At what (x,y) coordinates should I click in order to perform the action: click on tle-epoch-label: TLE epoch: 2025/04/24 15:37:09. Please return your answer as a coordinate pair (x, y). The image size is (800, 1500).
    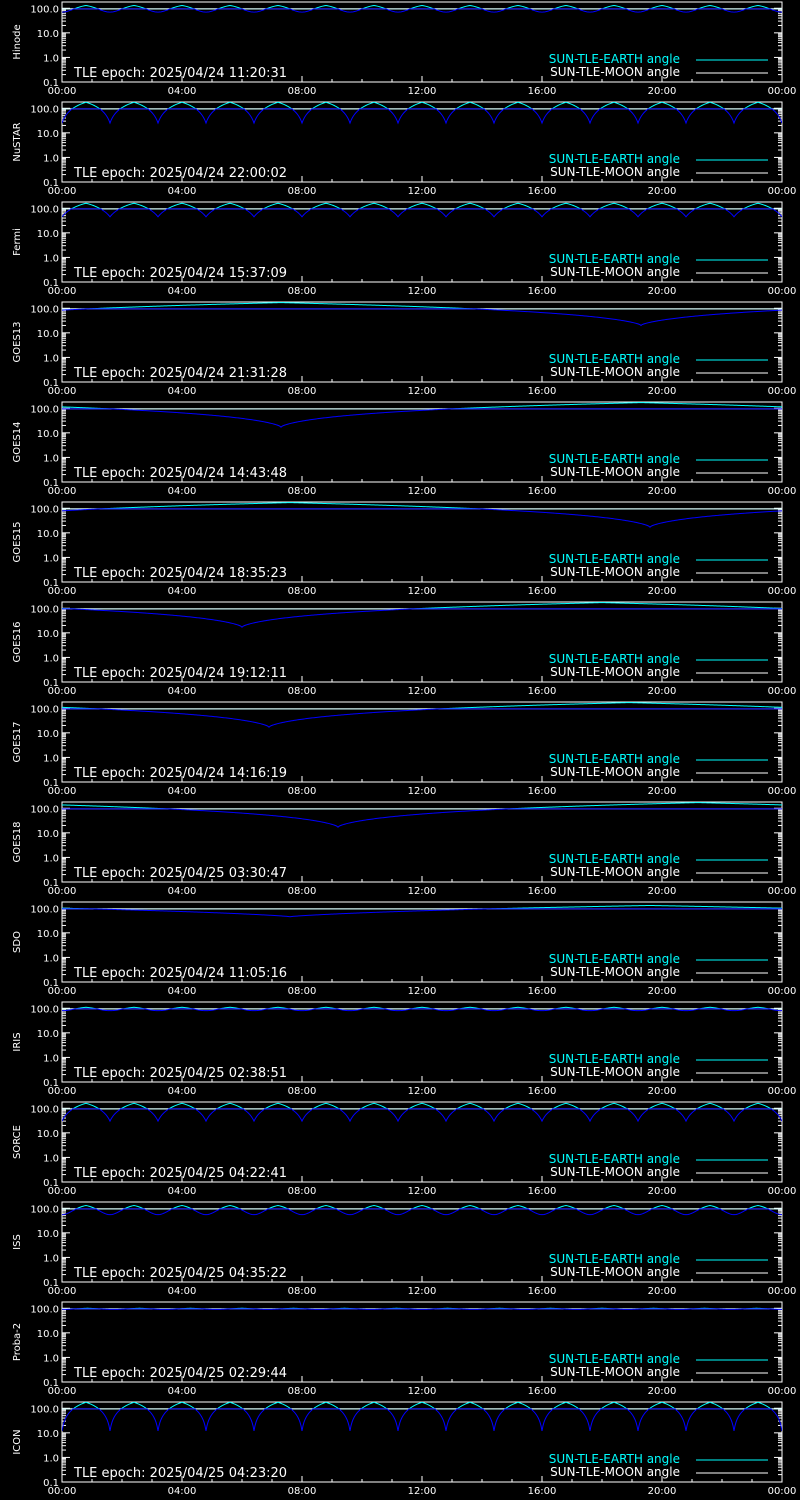
    Looking at the image, I should click on (180, 273).